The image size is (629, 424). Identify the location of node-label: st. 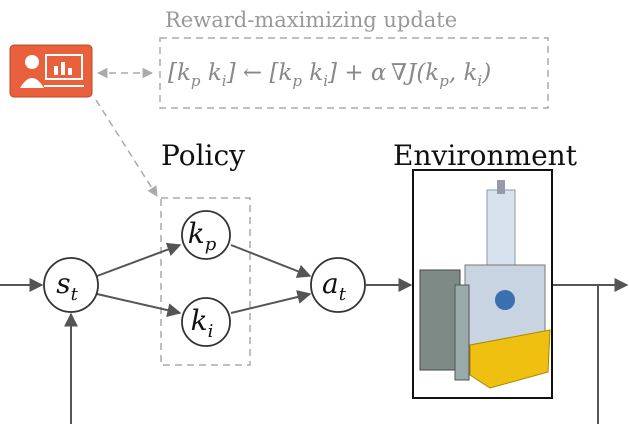
(67, 286).